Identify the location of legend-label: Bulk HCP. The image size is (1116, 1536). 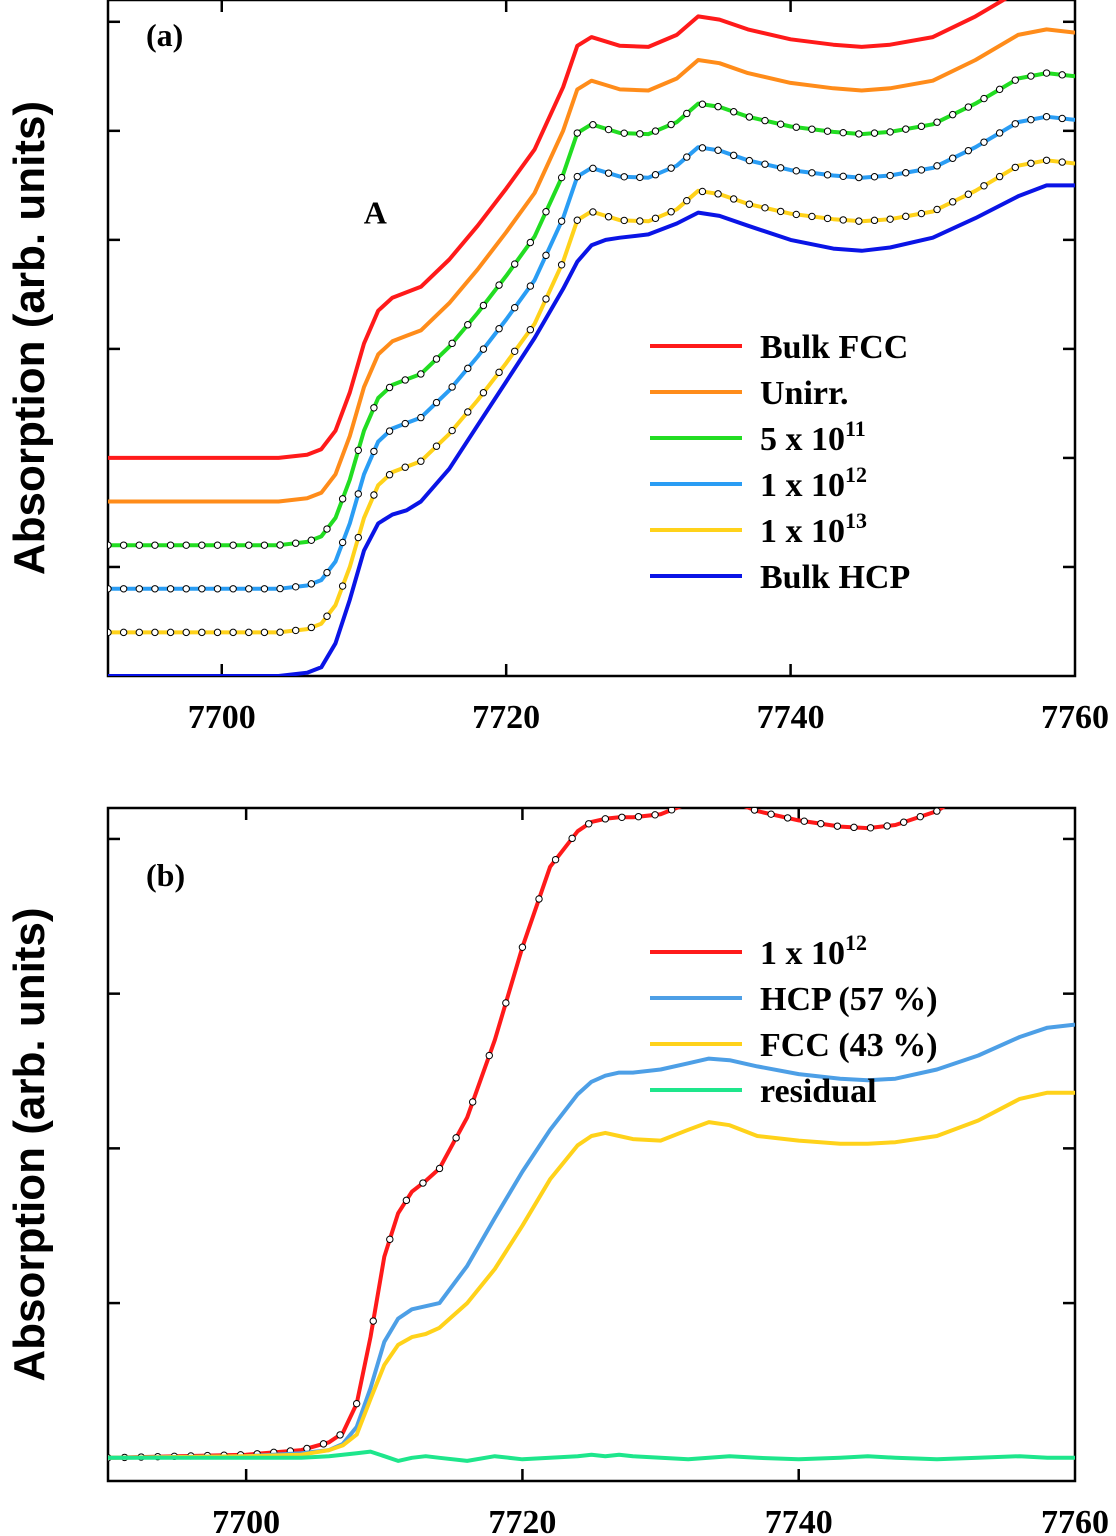
(835, 577).